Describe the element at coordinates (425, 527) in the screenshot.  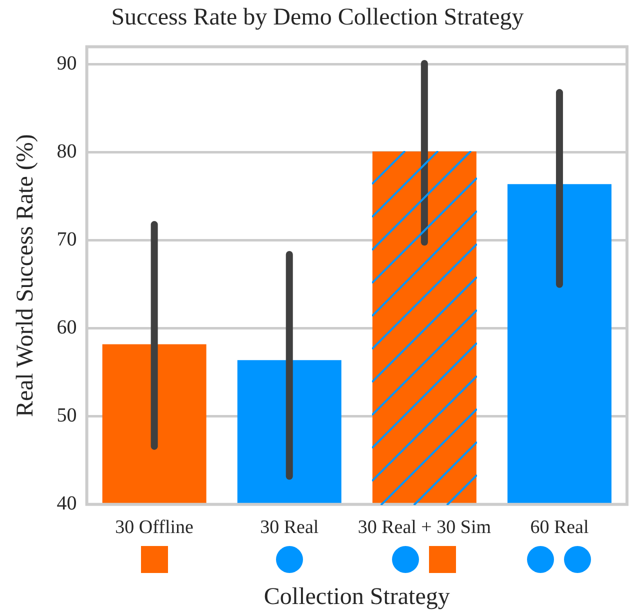
I see `x-tick-label: 30 Real + 30 Sim` at that location.